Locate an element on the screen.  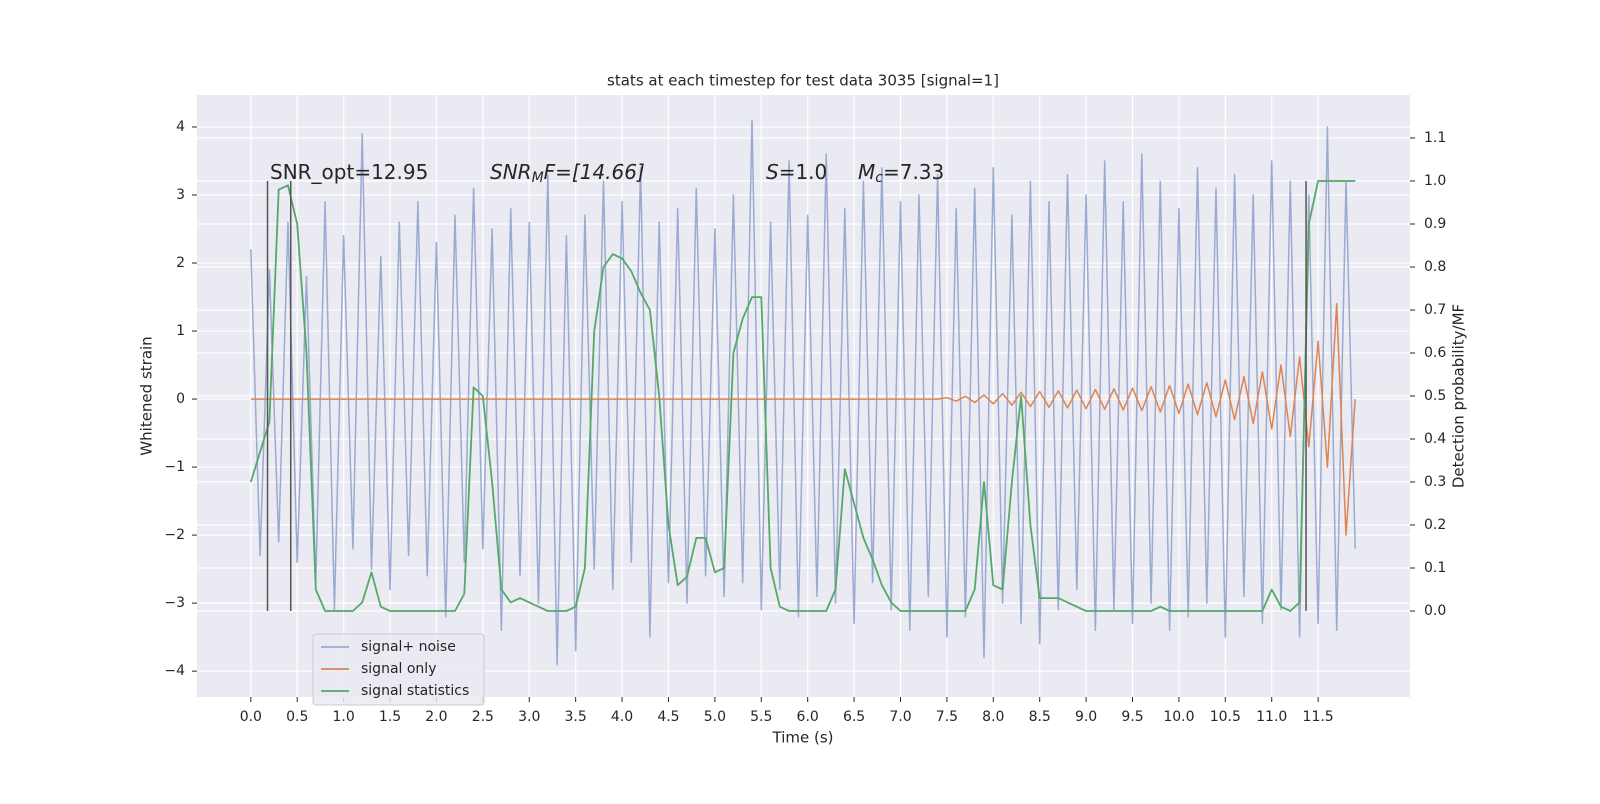
x-tick-label: 1.0 is located at coordinates (344, 717).